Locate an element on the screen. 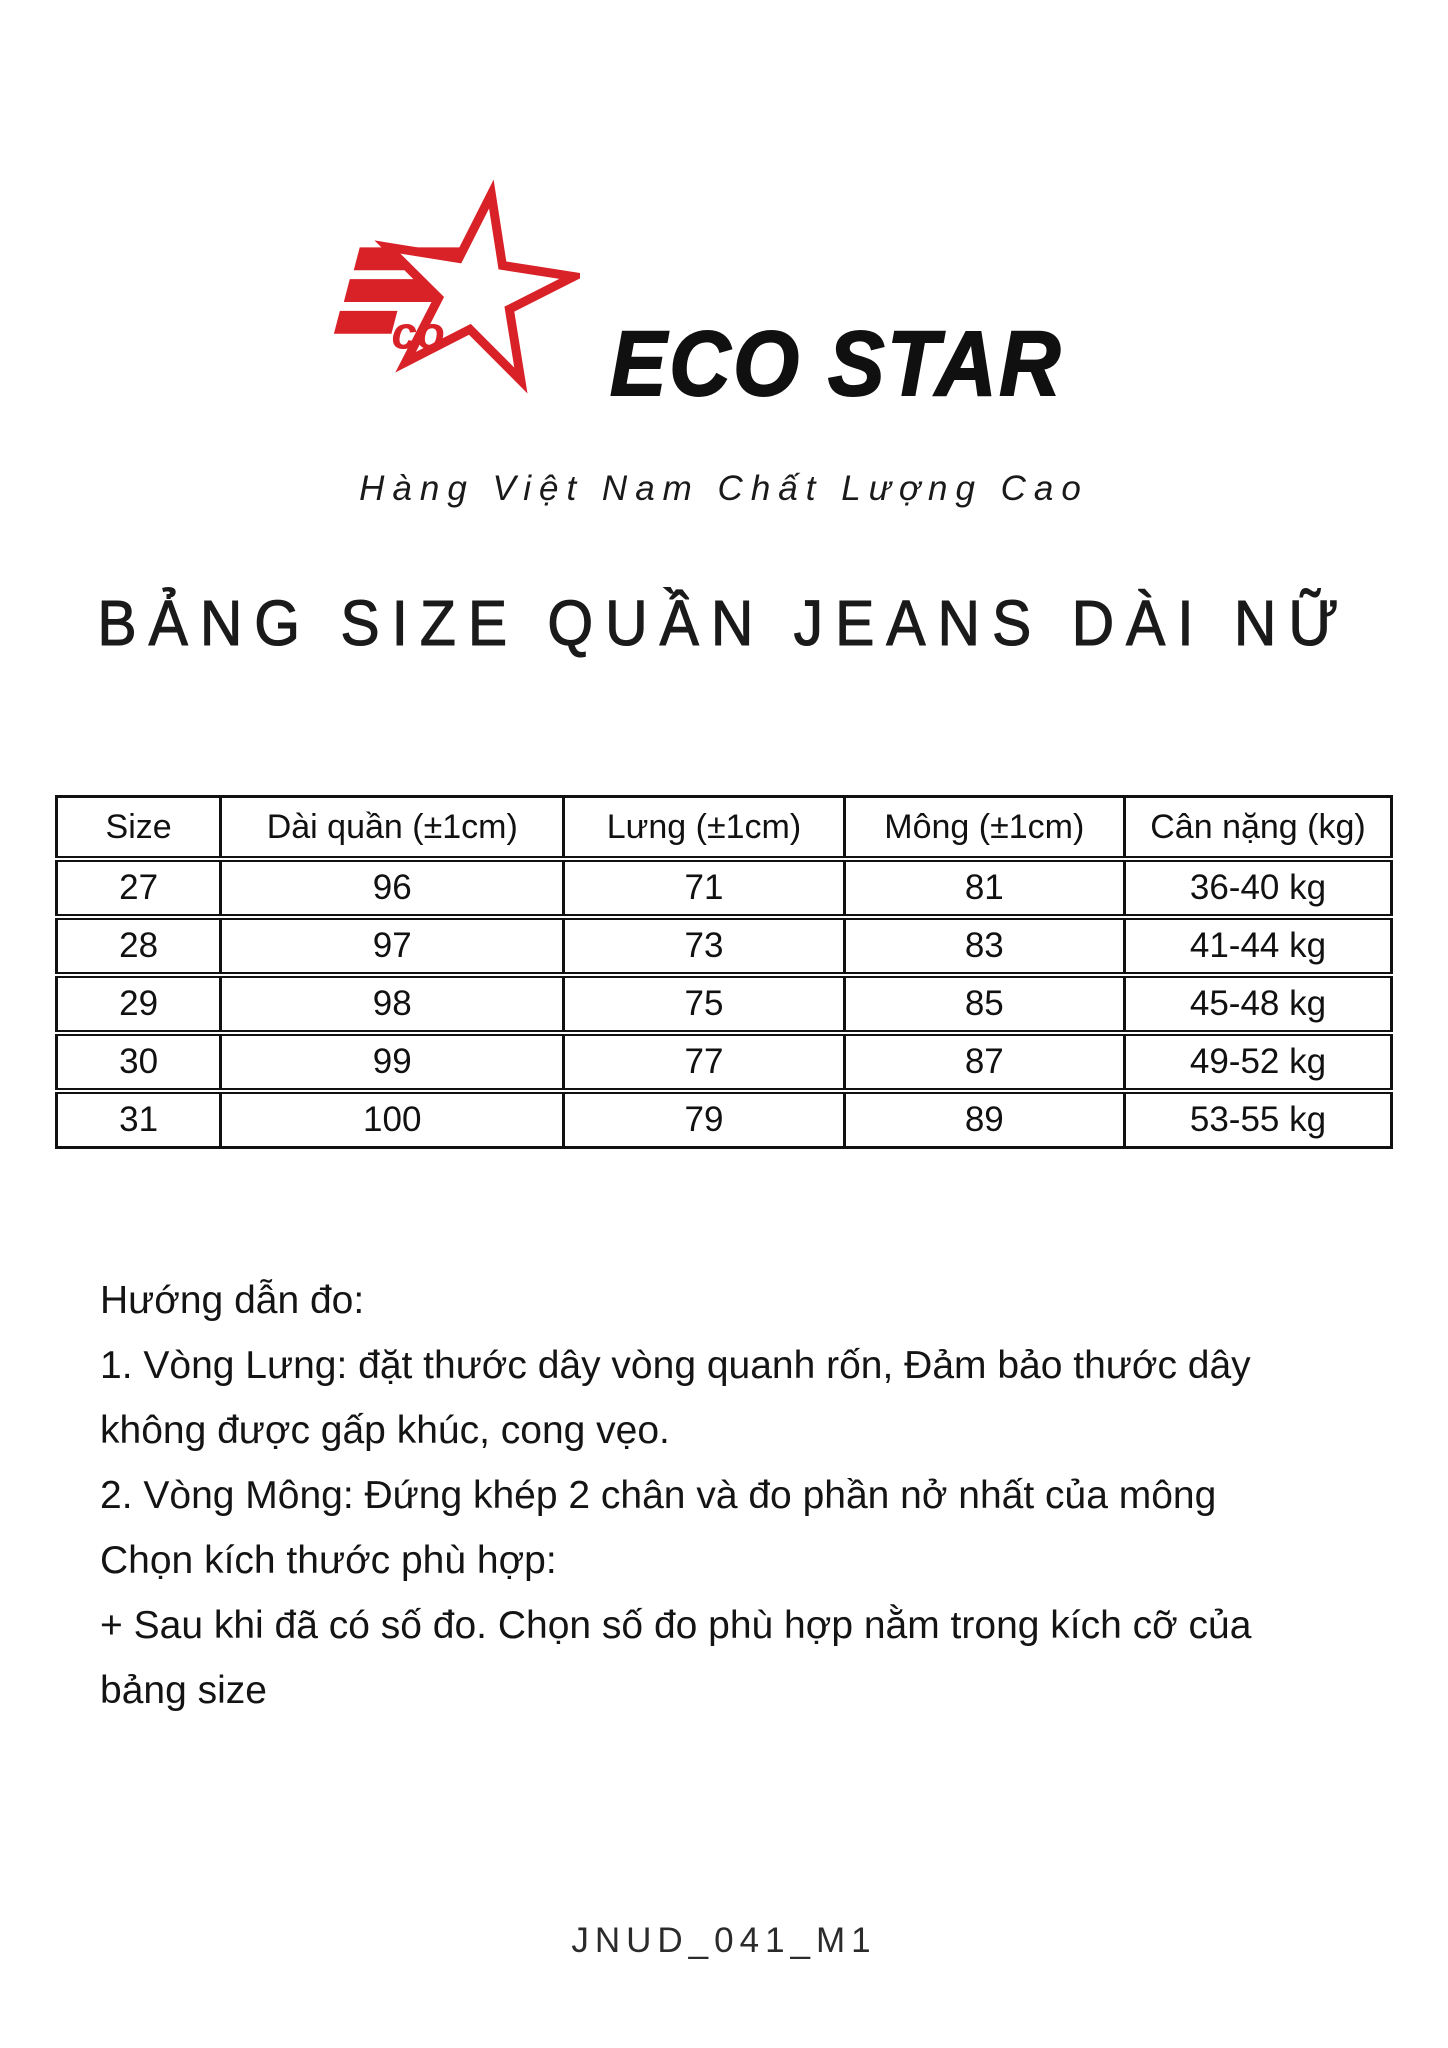  table-cell: 28 is located at coordinates (138, 944).